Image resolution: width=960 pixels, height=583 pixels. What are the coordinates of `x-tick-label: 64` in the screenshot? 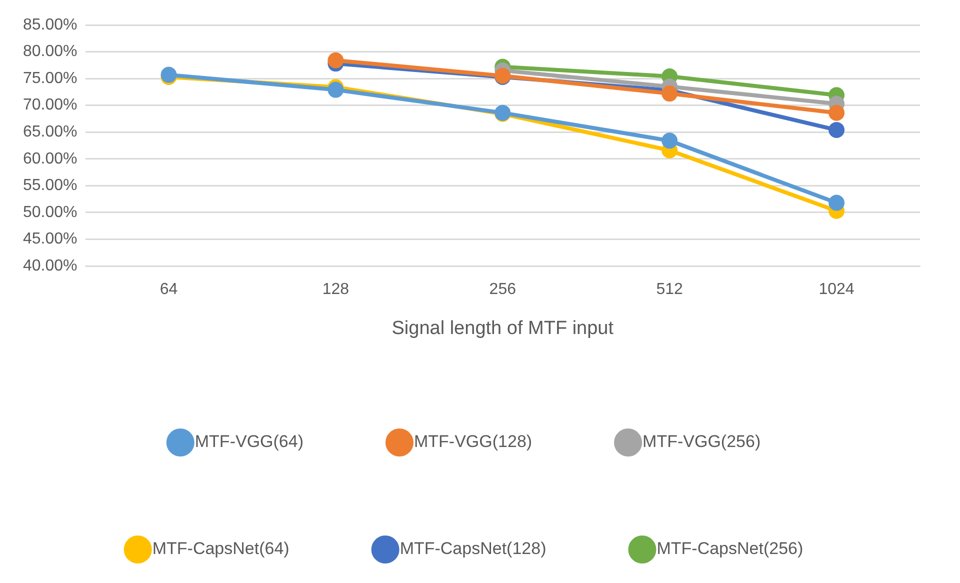 It's located at (169, 289).